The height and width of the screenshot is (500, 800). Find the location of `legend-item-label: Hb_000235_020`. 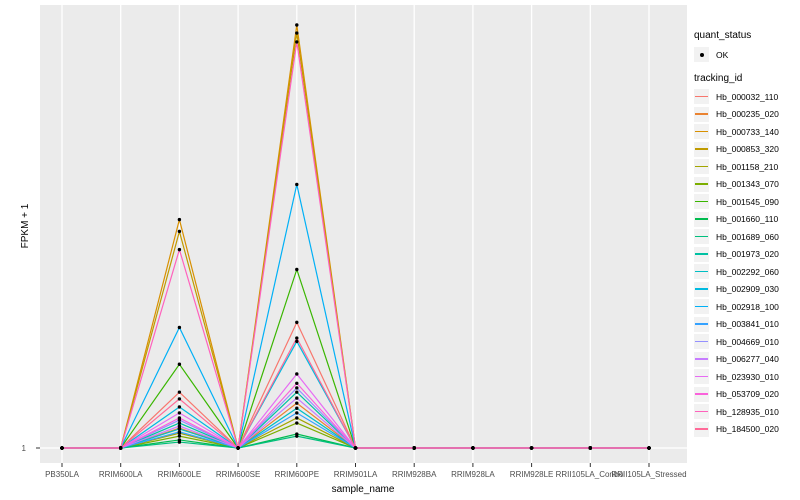

legend-item-label: Hb_000235_020 is located at coordinates (747, 114).